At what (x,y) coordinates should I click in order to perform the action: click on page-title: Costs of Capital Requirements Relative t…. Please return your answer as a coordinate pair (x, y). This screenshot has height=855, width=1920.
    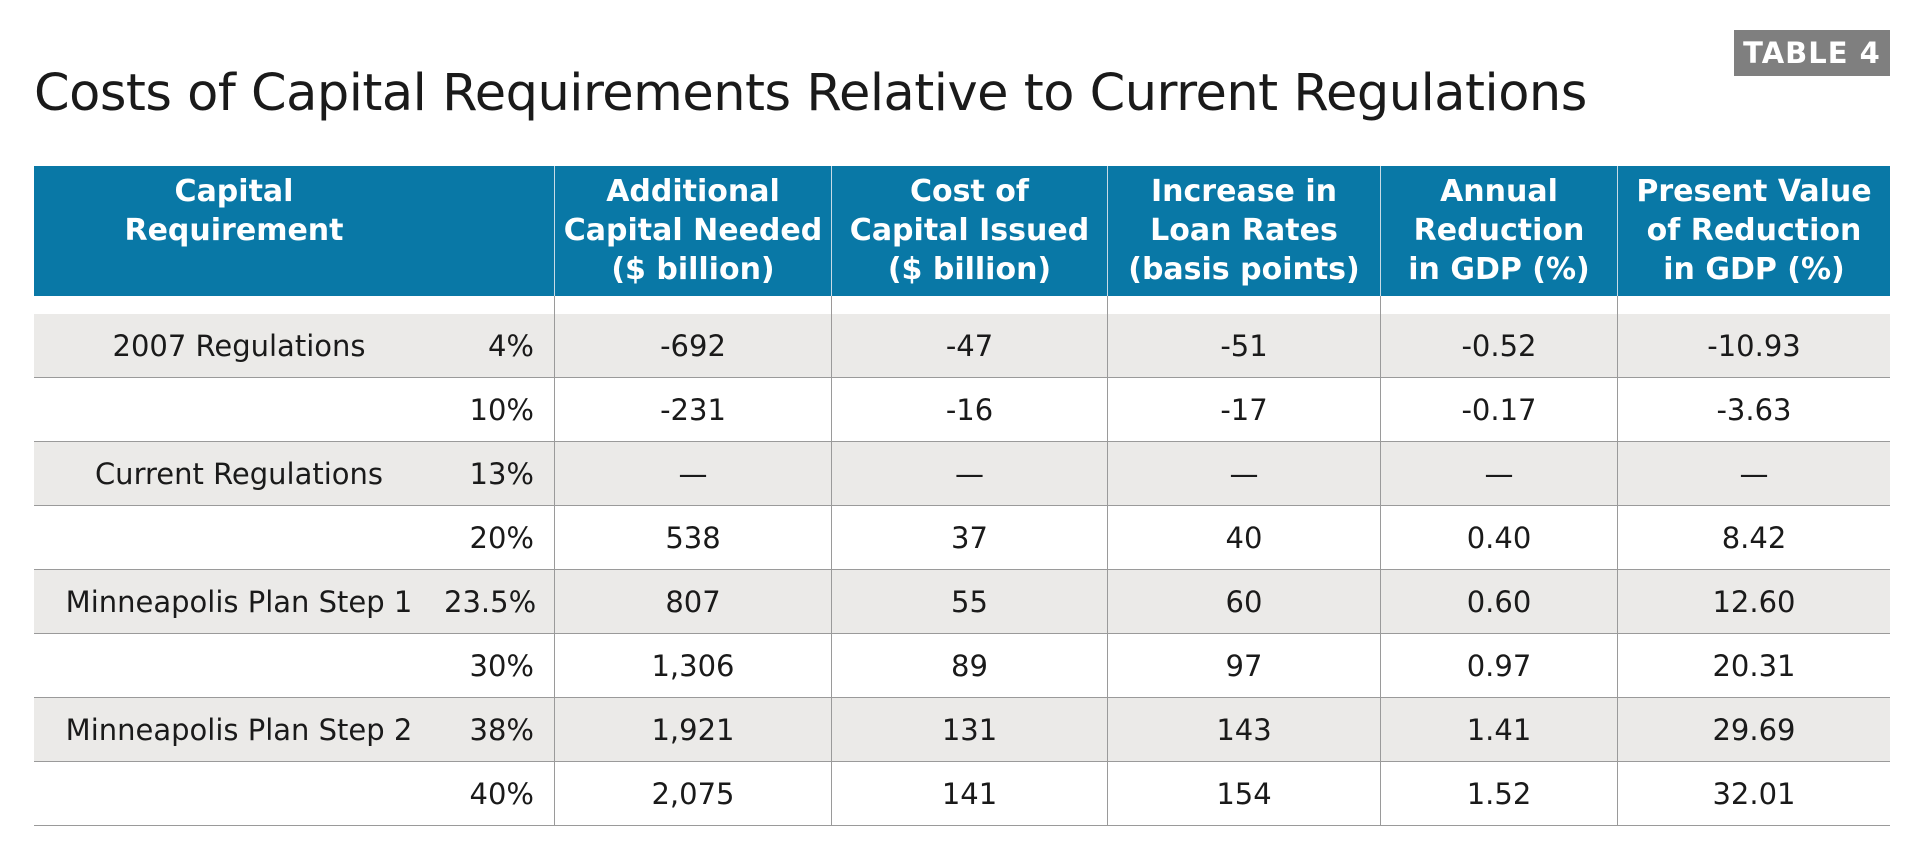
    Looking at the image, I should click on (810, 93).